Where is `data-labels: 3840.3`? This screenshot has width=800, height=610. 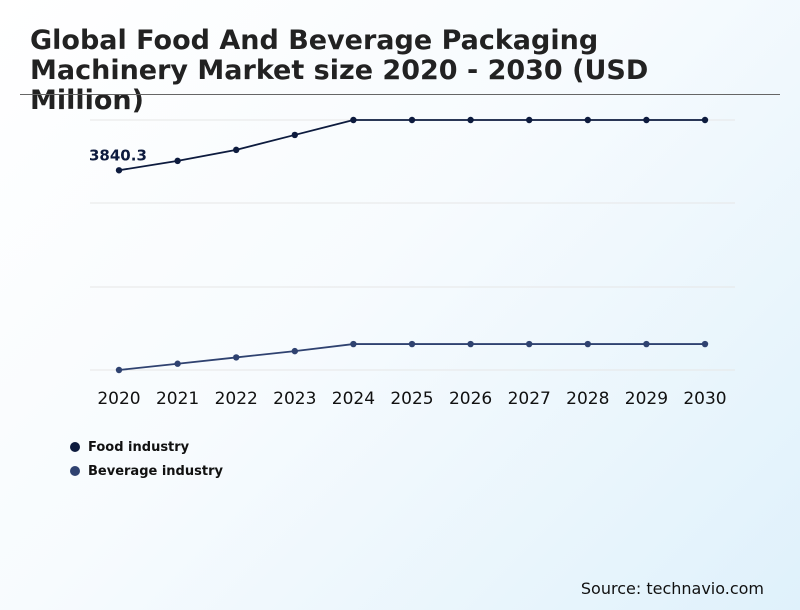
data-labels: 3840.3 is located at coordinates (118, 155).